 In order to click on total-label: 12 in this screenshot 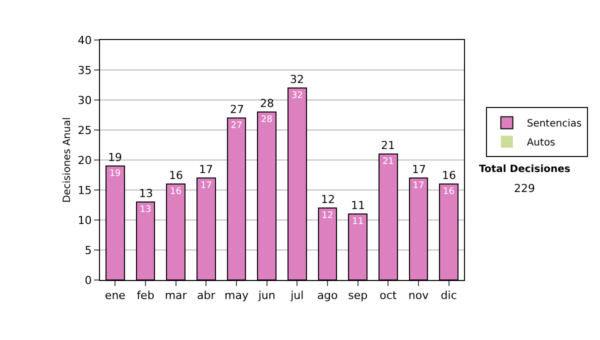, I will do `click(328, 199)`.